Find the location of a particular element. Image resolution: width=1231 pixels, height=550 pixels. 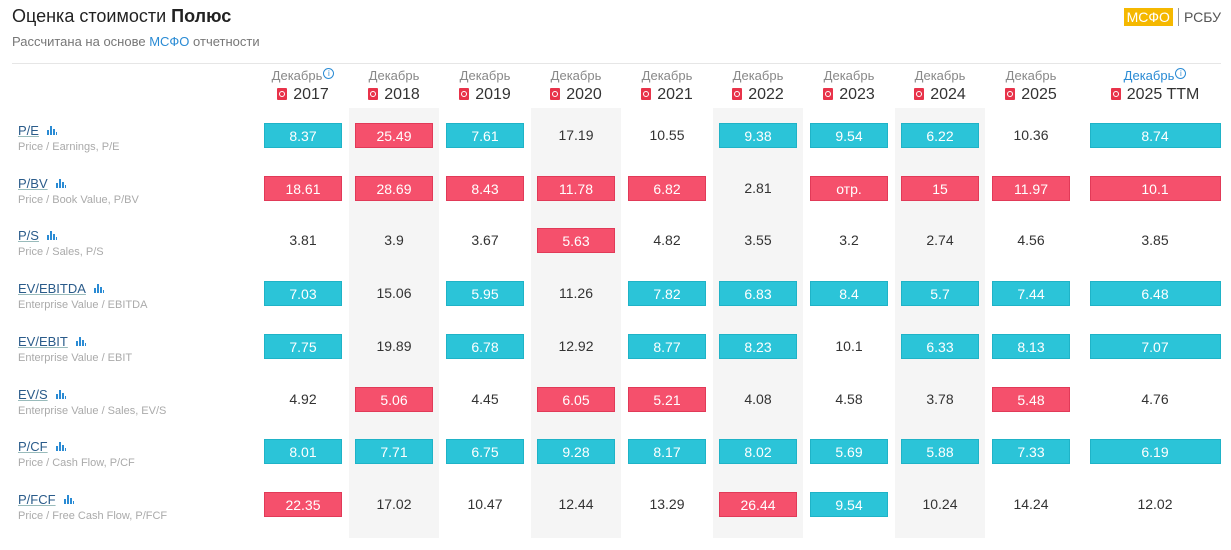

metric-description: Price / Earnings, P/E is located at coordinates (69, 147).